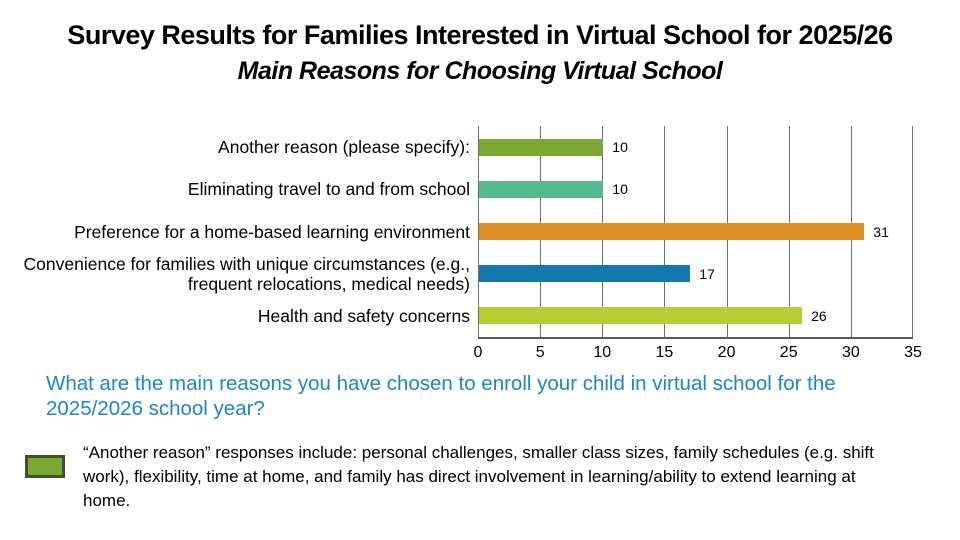  What do you see at coordinates (788, 352) in the screenshot?
I see `x-tick-label-25: 25` at bounding box center [788, 352].